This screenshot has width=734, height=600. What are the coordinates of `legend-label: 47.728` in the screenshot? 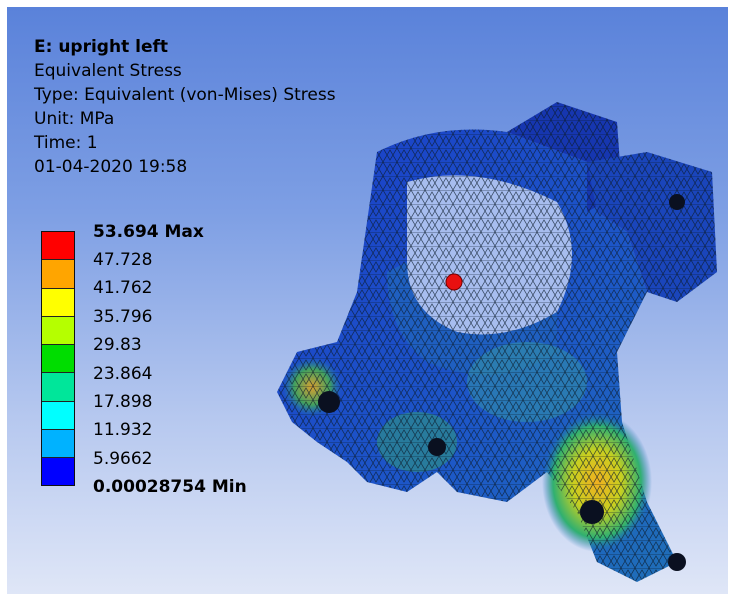 It's located at (123, 260).